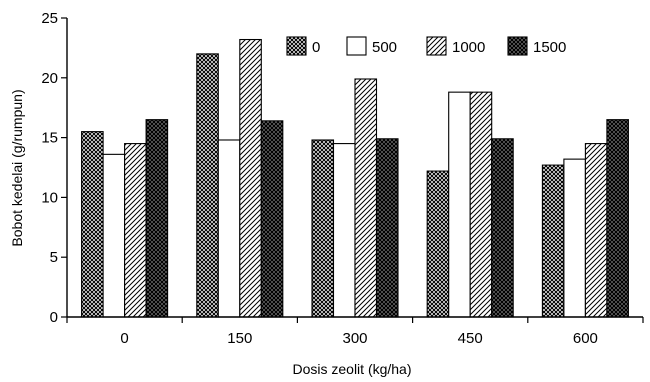 Image resolution: width=650 pixels, height=382 pixels. Describe the element at coordinates (124, 338) in the screenshot. I see `x-tick-label-0: 0` at that location.